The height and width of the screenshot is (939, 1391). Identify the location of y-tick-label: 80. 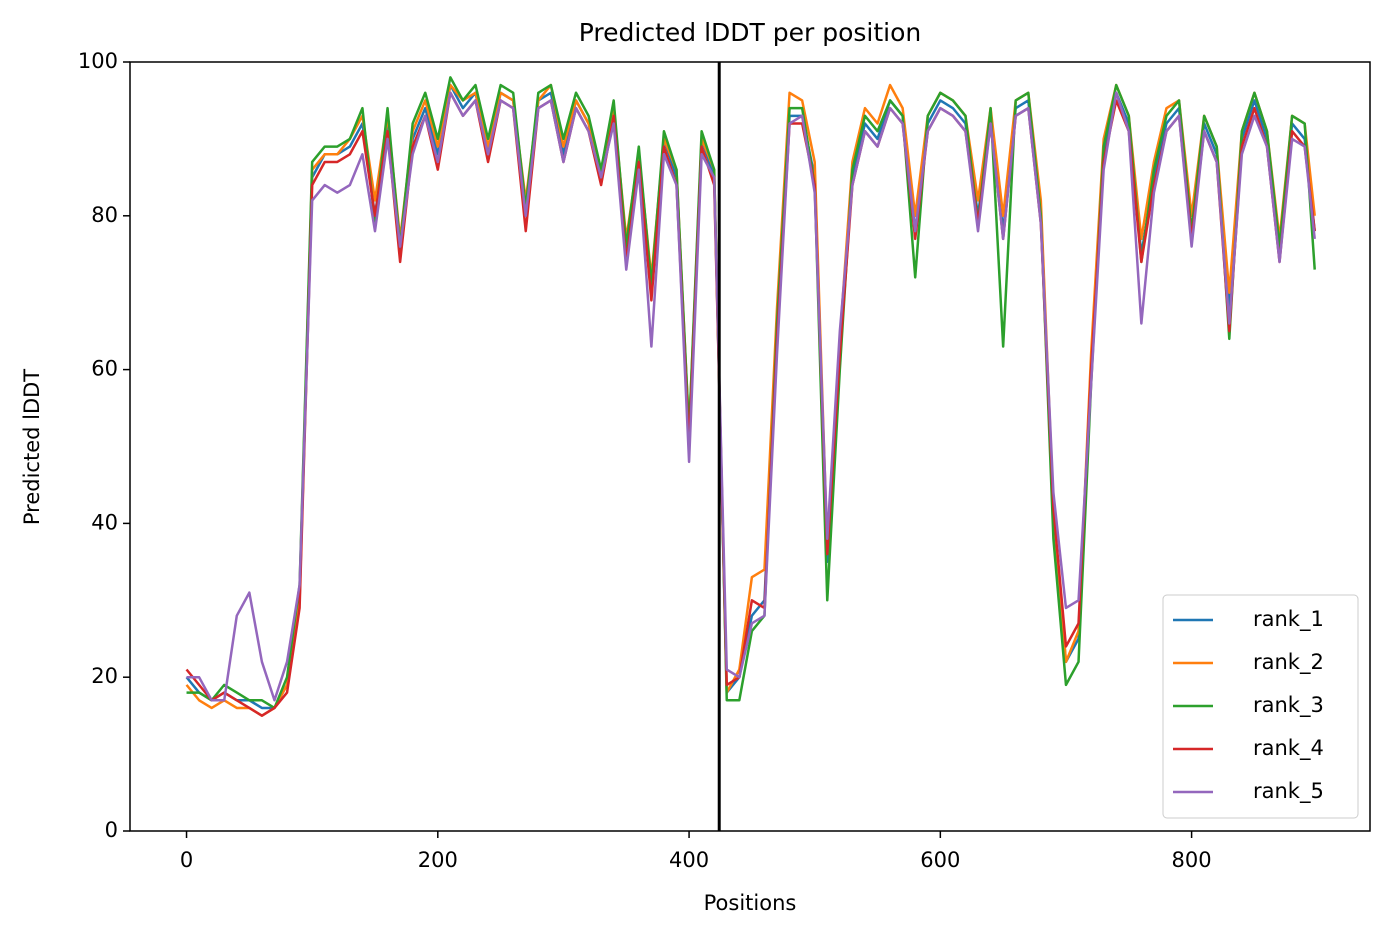
(104, 215).